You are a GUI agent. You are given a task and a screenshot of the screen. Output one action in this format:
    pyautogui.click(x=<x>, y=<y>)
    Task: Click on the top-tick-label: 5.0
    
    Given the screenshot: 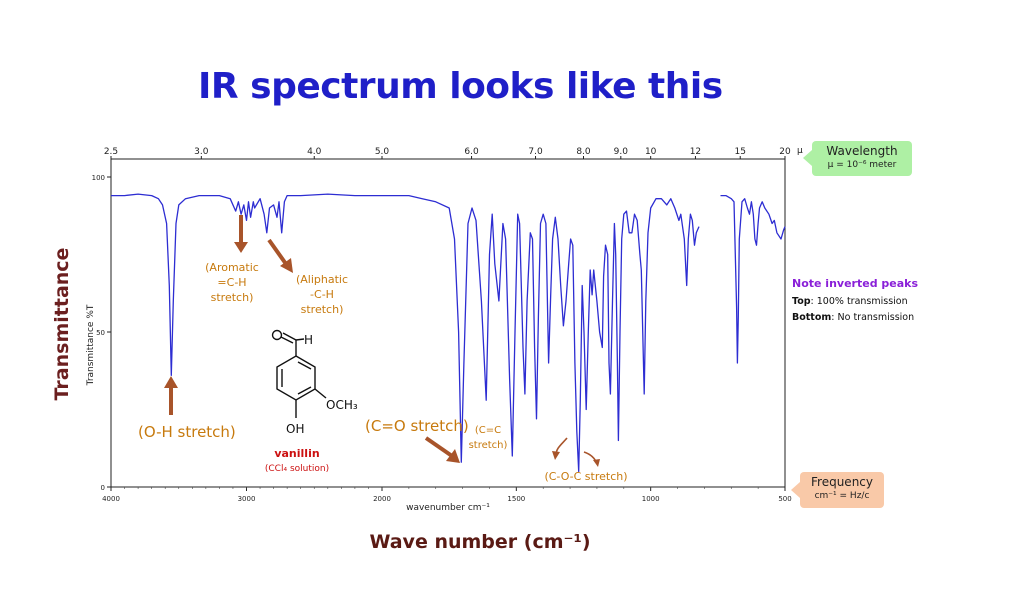 What is the action you would take?
    pyautogui.click(x=382, y=152)
    